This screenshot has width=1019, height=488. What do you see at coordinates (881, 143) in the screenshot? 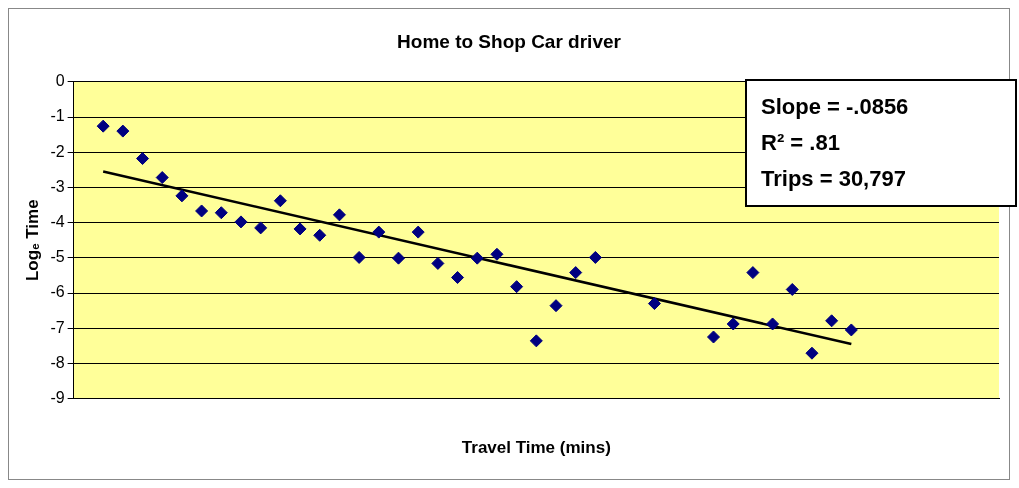
I see `note-box: Slope = -.0856 R² = .81 Trips = 30,797` at bounding box center [881, 143].